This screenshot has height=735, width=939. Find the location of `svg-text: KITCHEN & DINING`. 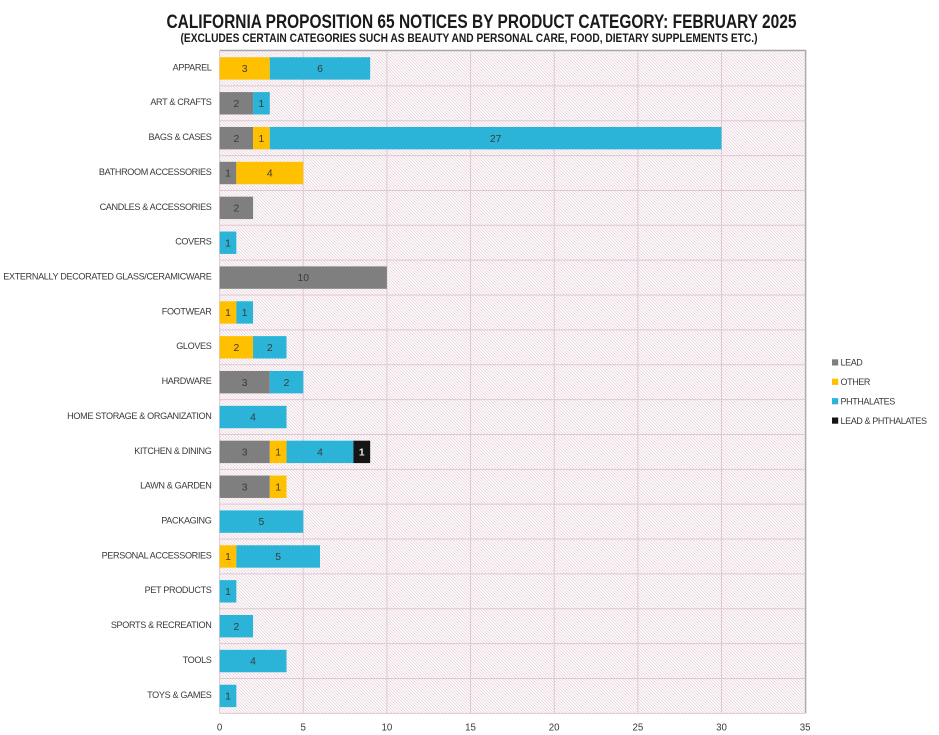

svg-text: KITCHEN & DINING is located at coordinates (173, 451).